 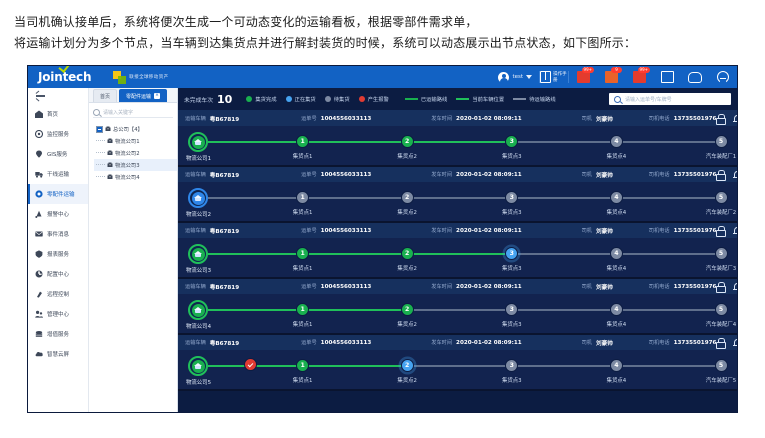 What do you see at coordinates (611, 77) in the screenshot?
I see `message-button: 9` at bounding box center [611, 77].